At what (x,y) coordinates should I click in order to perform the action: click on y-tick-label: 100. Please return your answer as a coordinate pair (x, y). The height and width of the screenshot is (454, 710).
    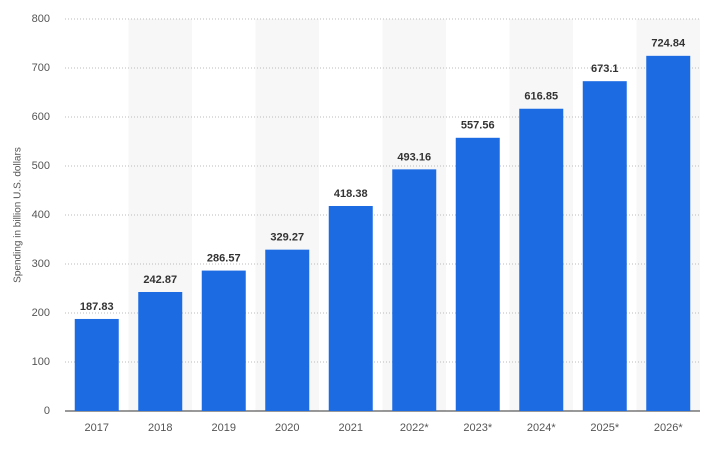
    Looking at the image, I should click on (41, 362).